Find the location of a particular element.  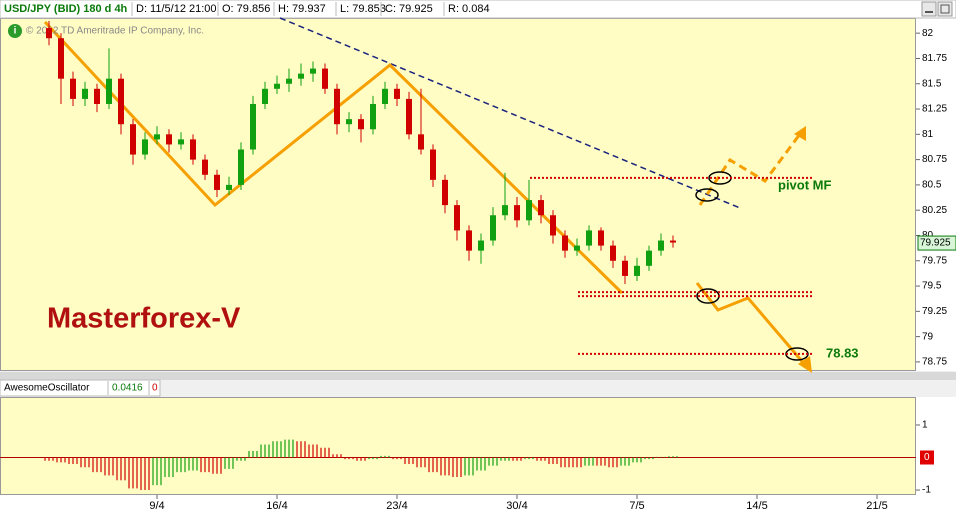

indicator-title: AwesomeOscillator is located at coordinates (47, 388).